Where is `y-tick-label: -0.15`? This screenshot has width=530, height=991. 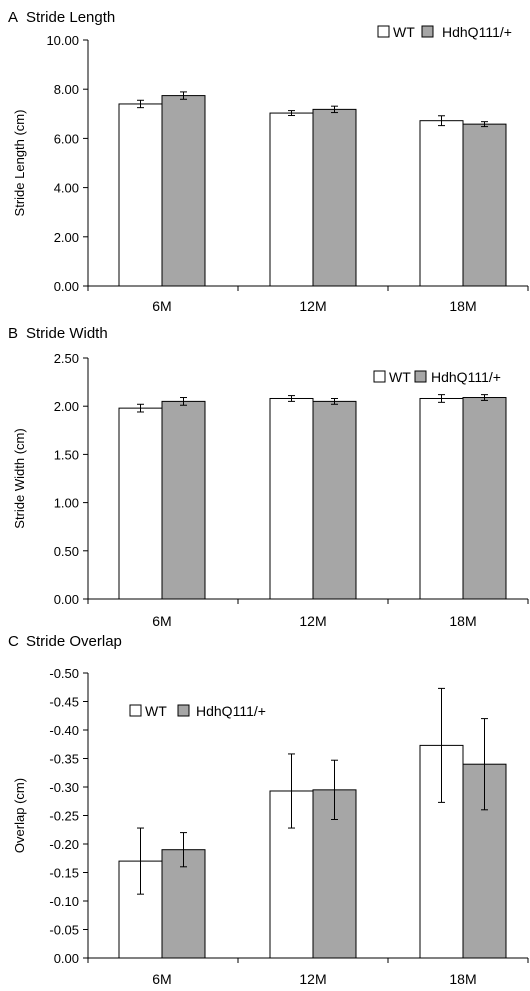
y-tick-label: -0.15 is located at coordinates (64, 873).